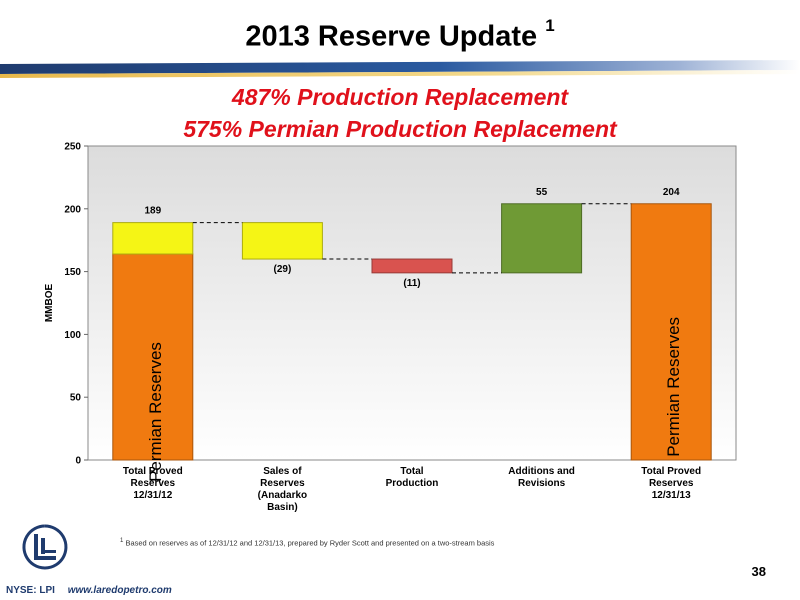  What do you see at coordinates (119, 590) in the screenshot?
I see `website-link: www.laredopetro.com` at bounding box center [119, 590].